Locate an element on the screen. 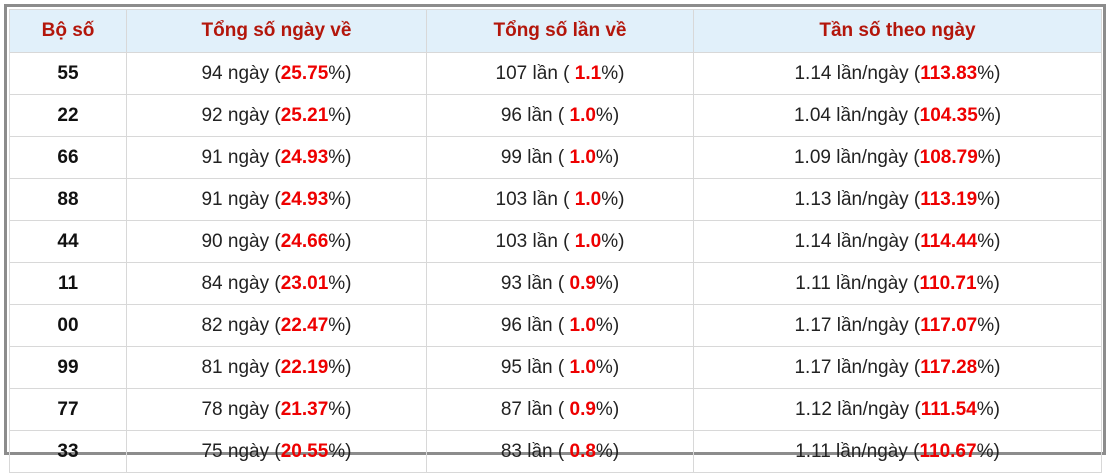 The image size is (1108, 473). cell-text: 81 ngày ( is located at coordinates (241, 367).